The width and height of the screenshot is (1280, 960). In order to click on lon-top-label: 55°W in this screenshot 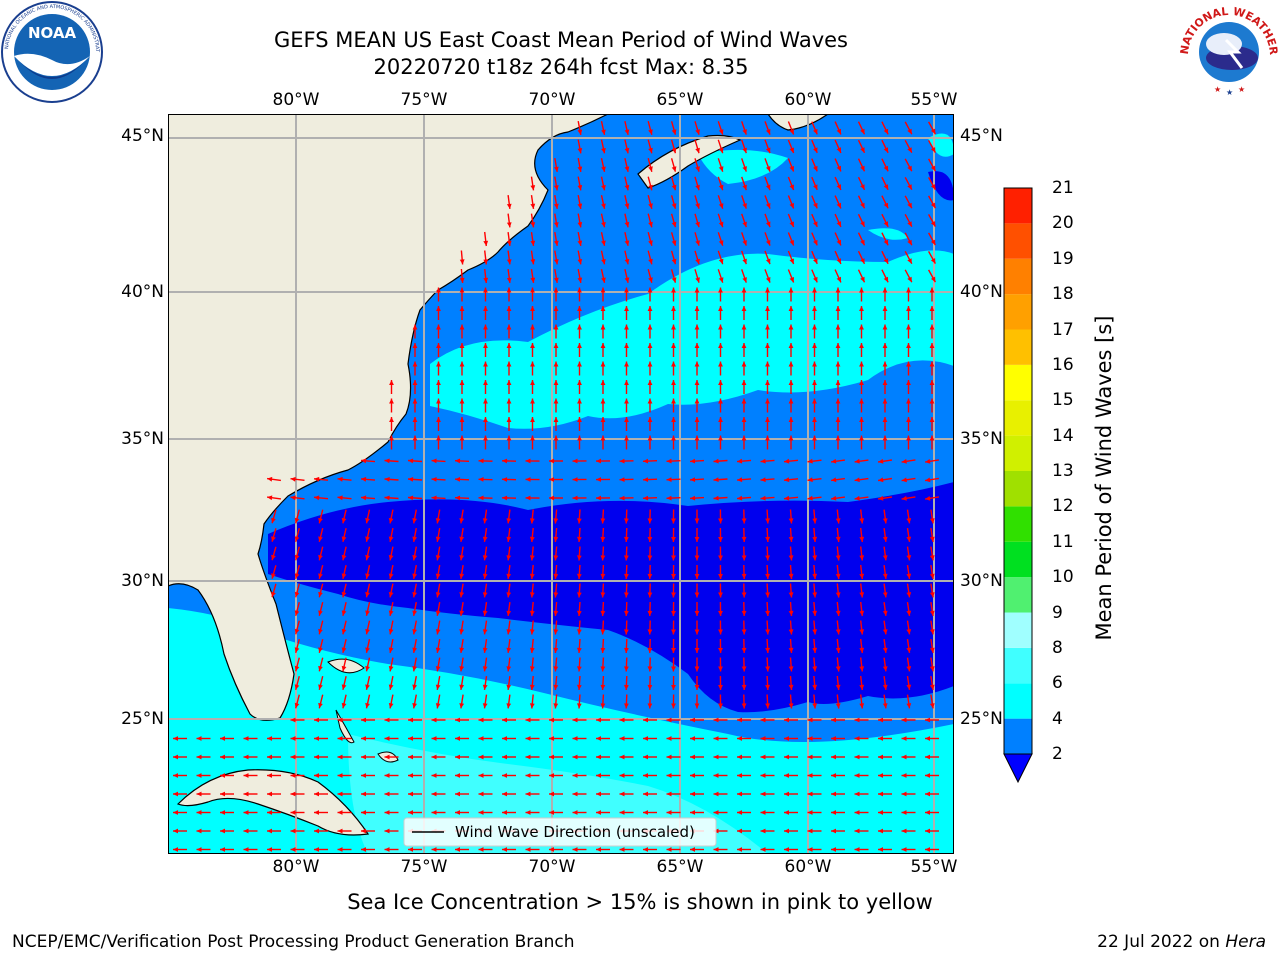, I will do `click(934, 100)`.